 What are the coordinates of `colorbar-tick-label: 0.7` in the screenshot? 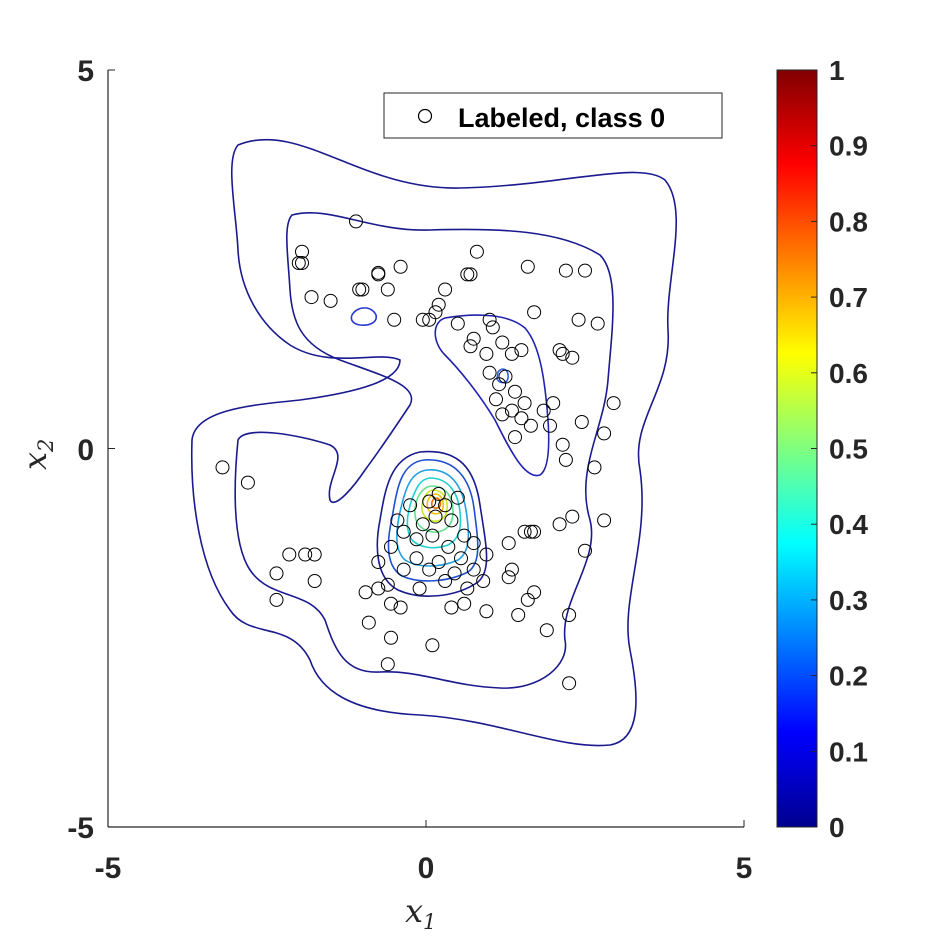 It's located at (848, 297).